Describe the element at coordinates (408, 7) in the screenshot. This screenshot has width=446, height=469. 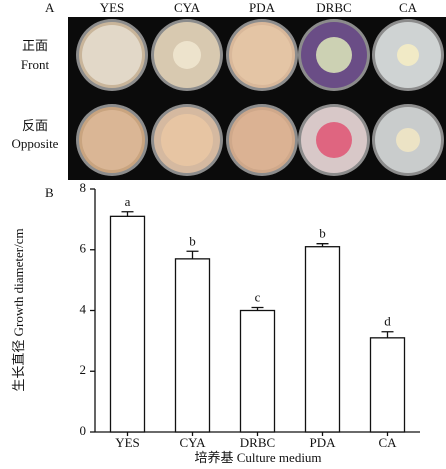
I see `column-label: CA` at that location.